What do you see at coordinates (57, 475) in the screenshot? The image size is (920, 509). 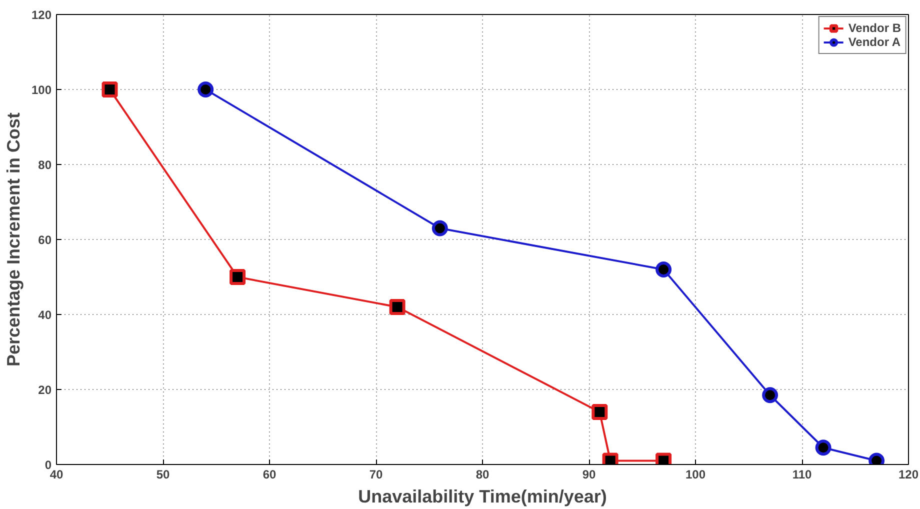 I see `x-tick-label: 40` at bounding box center [57, 475].